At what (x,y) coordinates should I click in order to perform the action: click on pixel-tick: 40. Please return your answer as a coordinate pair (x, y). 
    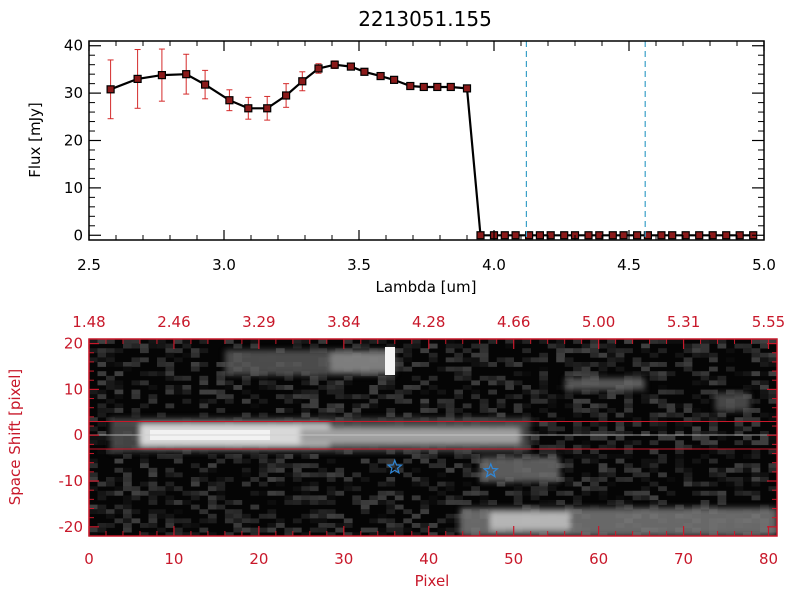
    Looking at the image, I should click on (428, 547).